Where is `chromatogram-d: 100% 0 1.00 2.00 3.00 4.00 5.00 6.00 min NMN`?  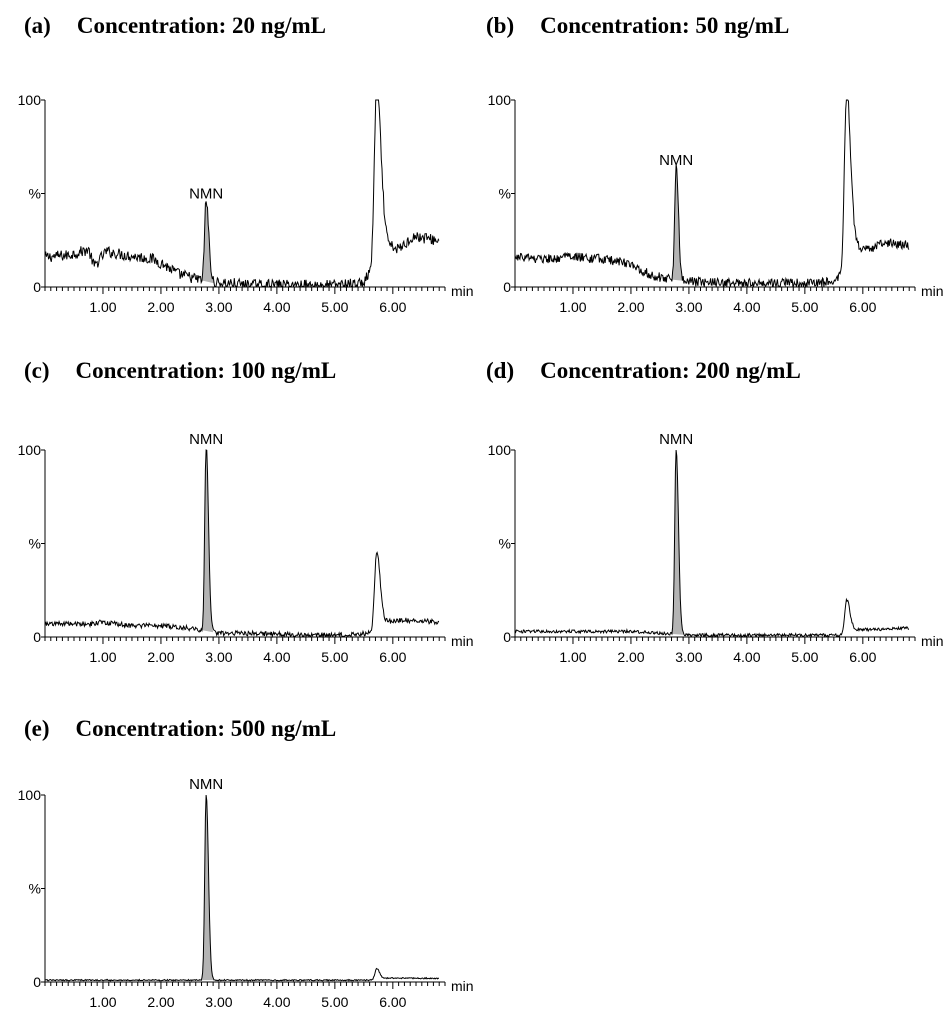 chromatogram-d: 100% 0 1.00 2.00 3.00 4.00 5.00 6.00 min NMN is located at coordinates (716, 548).